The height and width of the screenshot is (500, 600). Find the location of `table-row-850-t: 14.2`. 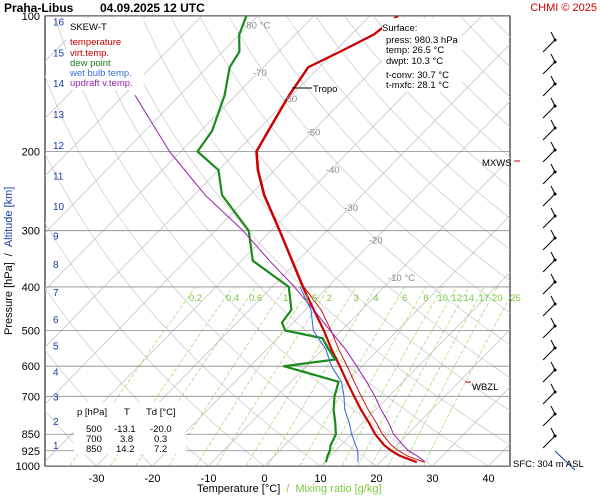

table-row-850-t: 14.2 is located at coordinates (125, 449).